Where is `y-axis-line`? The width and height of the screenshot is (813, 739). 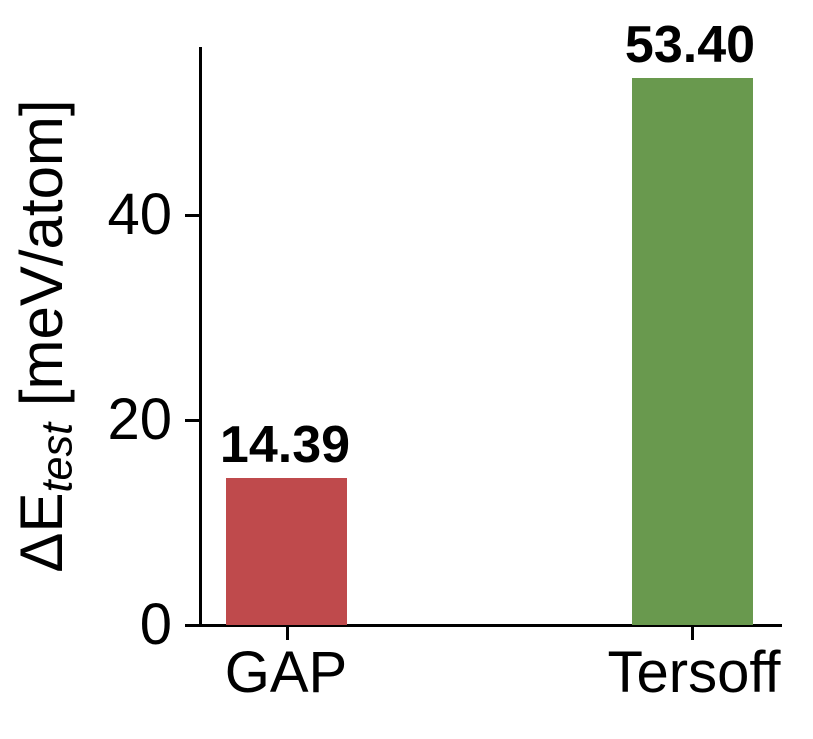
y-axis-line is located at coordinates (200, 337).